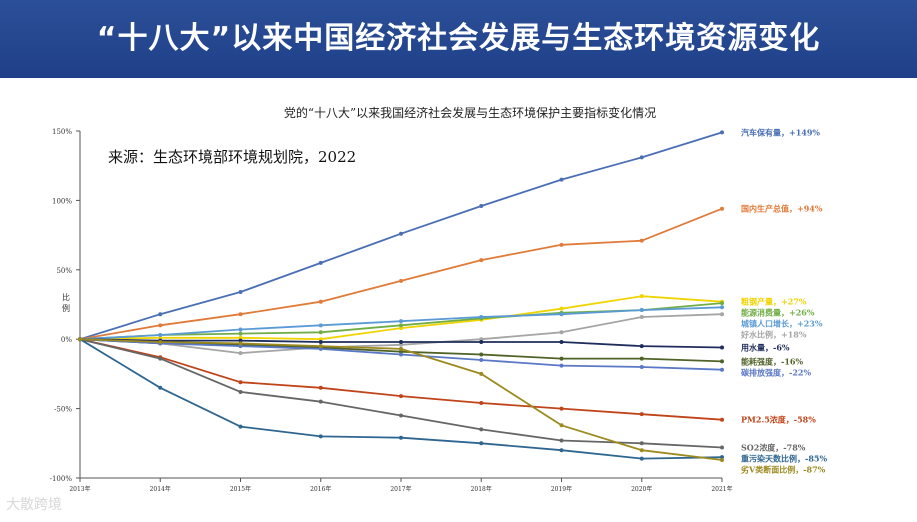  What do you see at coordinates (62, 132) in the screenshot?
I see `y-tick-label: 150%` at bounding box center [62, 132].